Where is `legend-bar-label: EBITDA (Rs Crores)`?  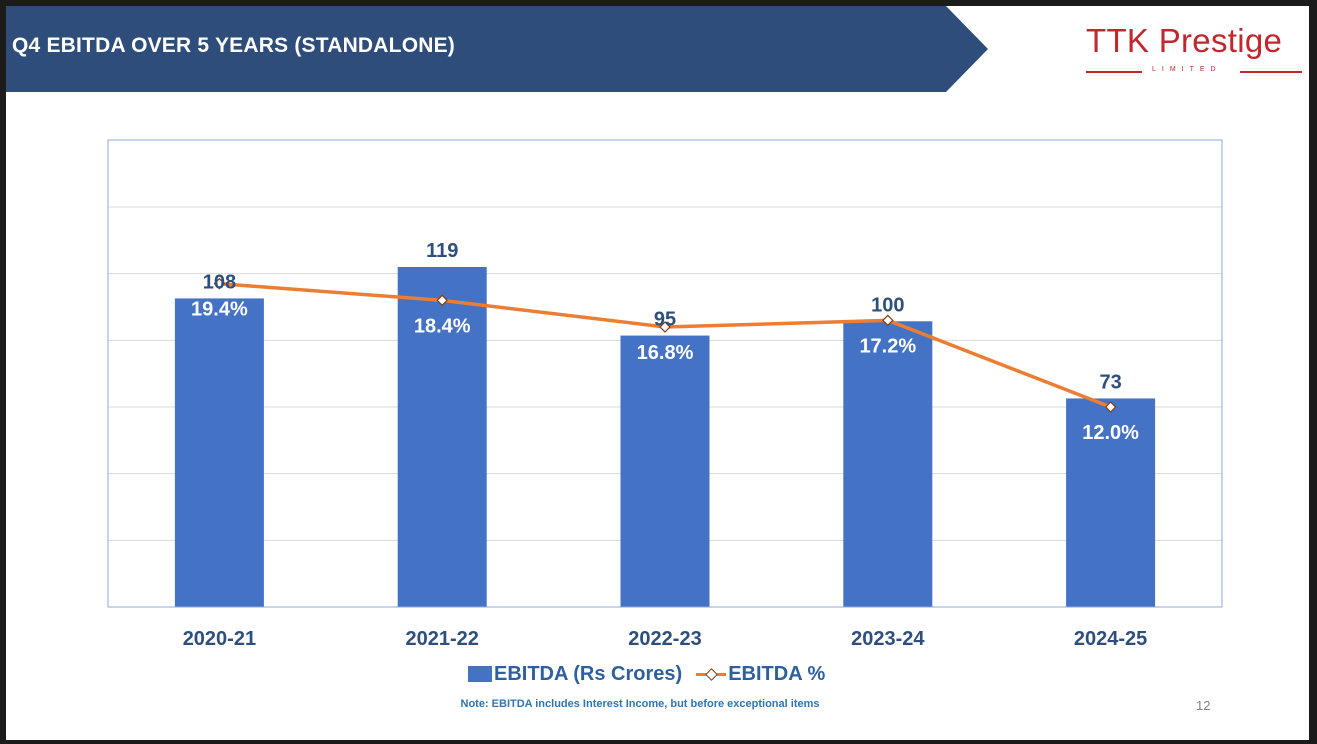 legend-bar-label: EBITDA (Rs Crores) is located at coordinates (588, 673).